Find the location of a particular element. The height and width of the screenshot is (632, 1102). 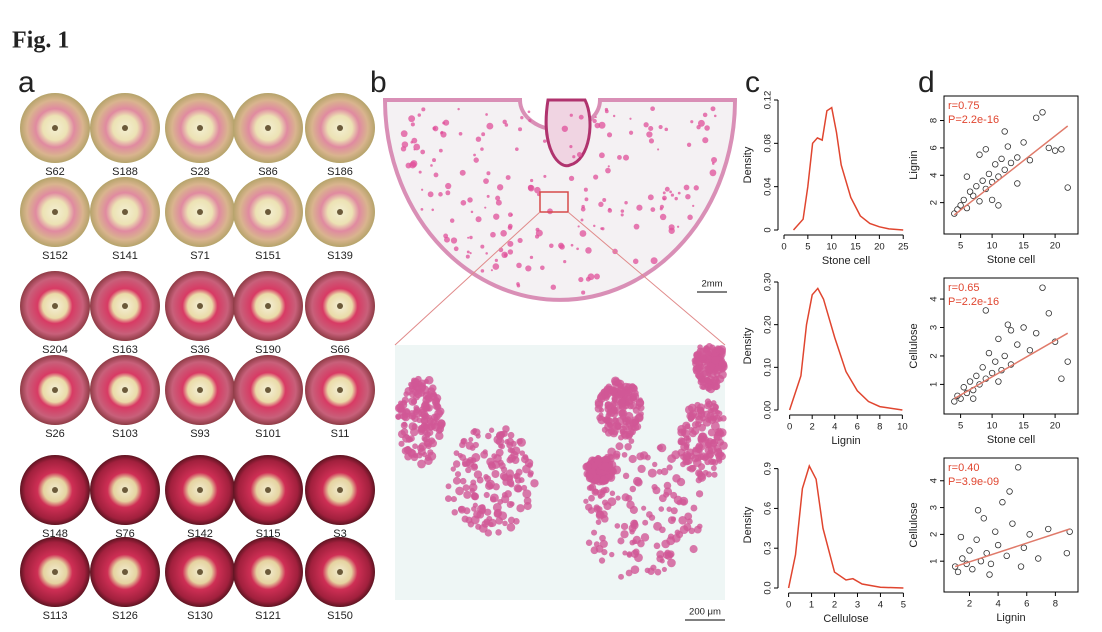

x-axis-label: Stone cell is located at coordinates (1011, 260).